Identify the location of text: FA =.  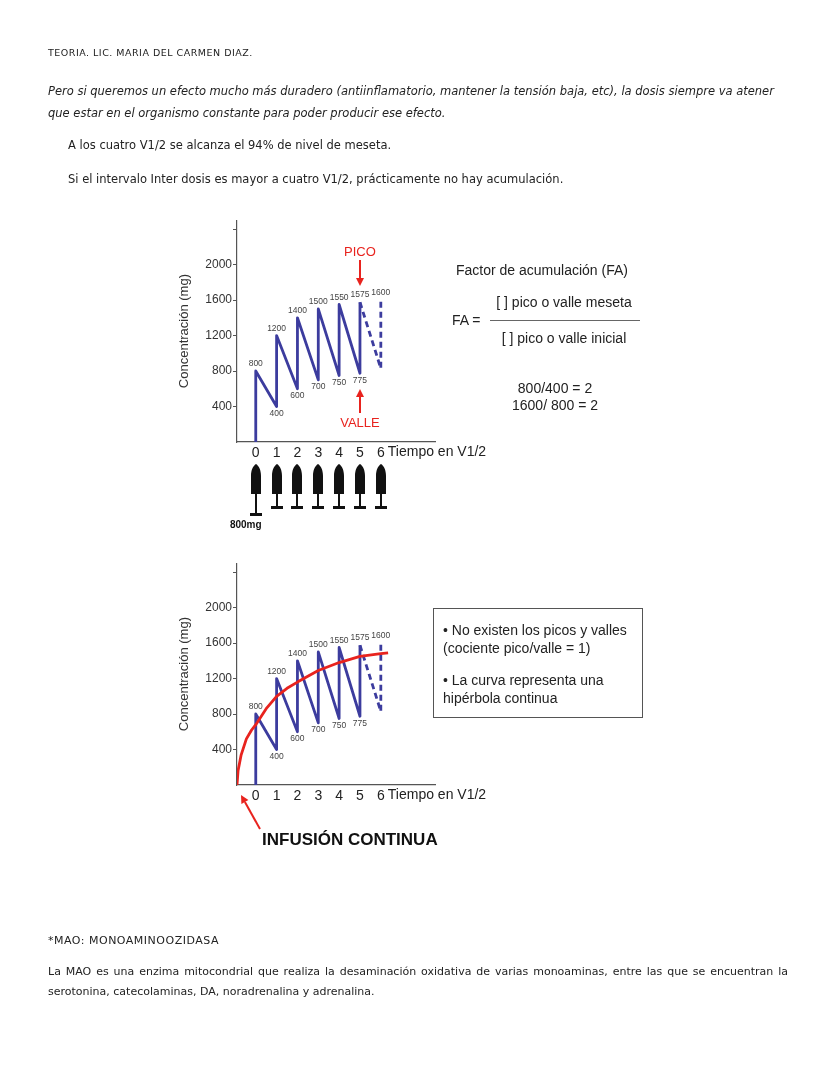
(466, 320).